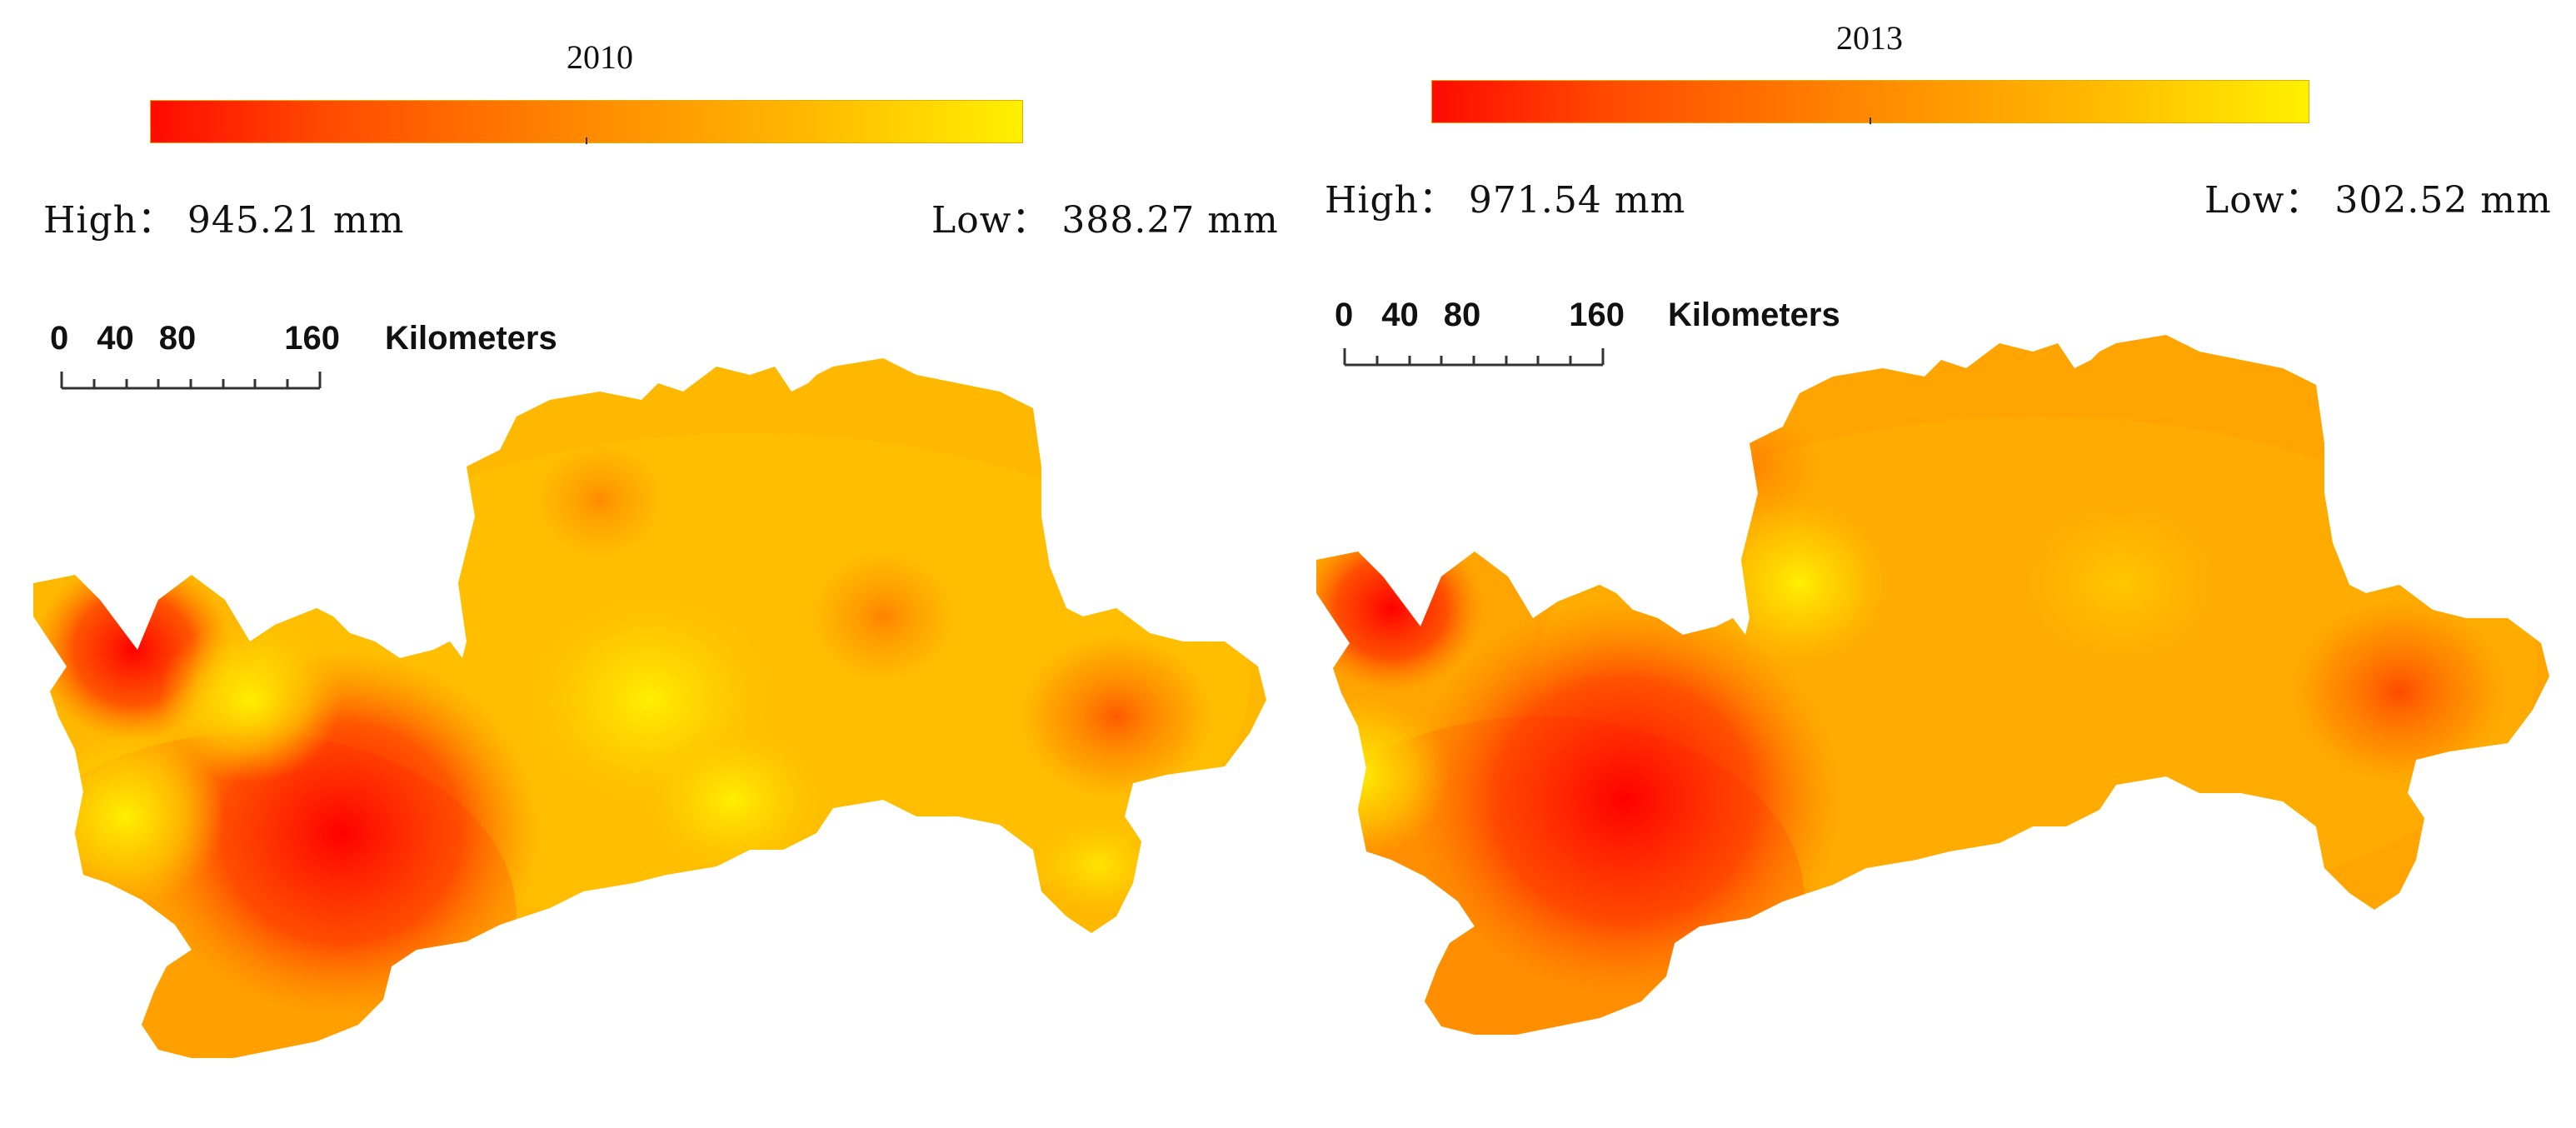  I want to click on legend-high-label: High： 971.54 mm, so click(1505, 200).